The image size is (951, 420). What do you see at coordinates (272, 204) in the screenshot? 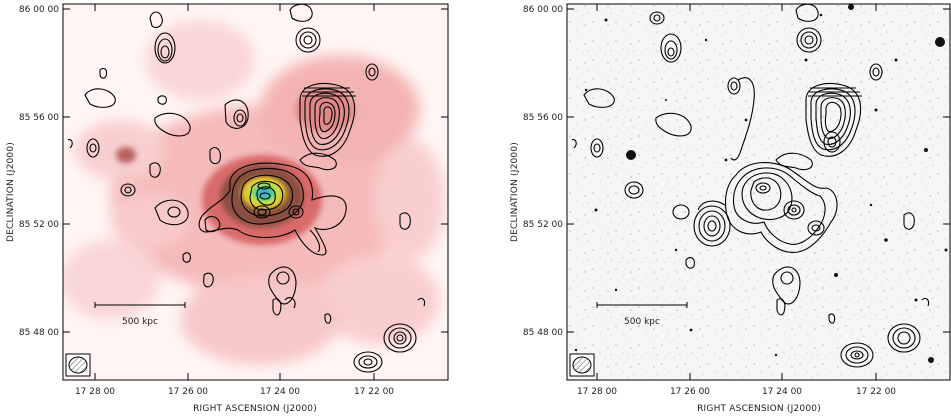
I see `contour-central-cluster` at bounding box center [272, 204].